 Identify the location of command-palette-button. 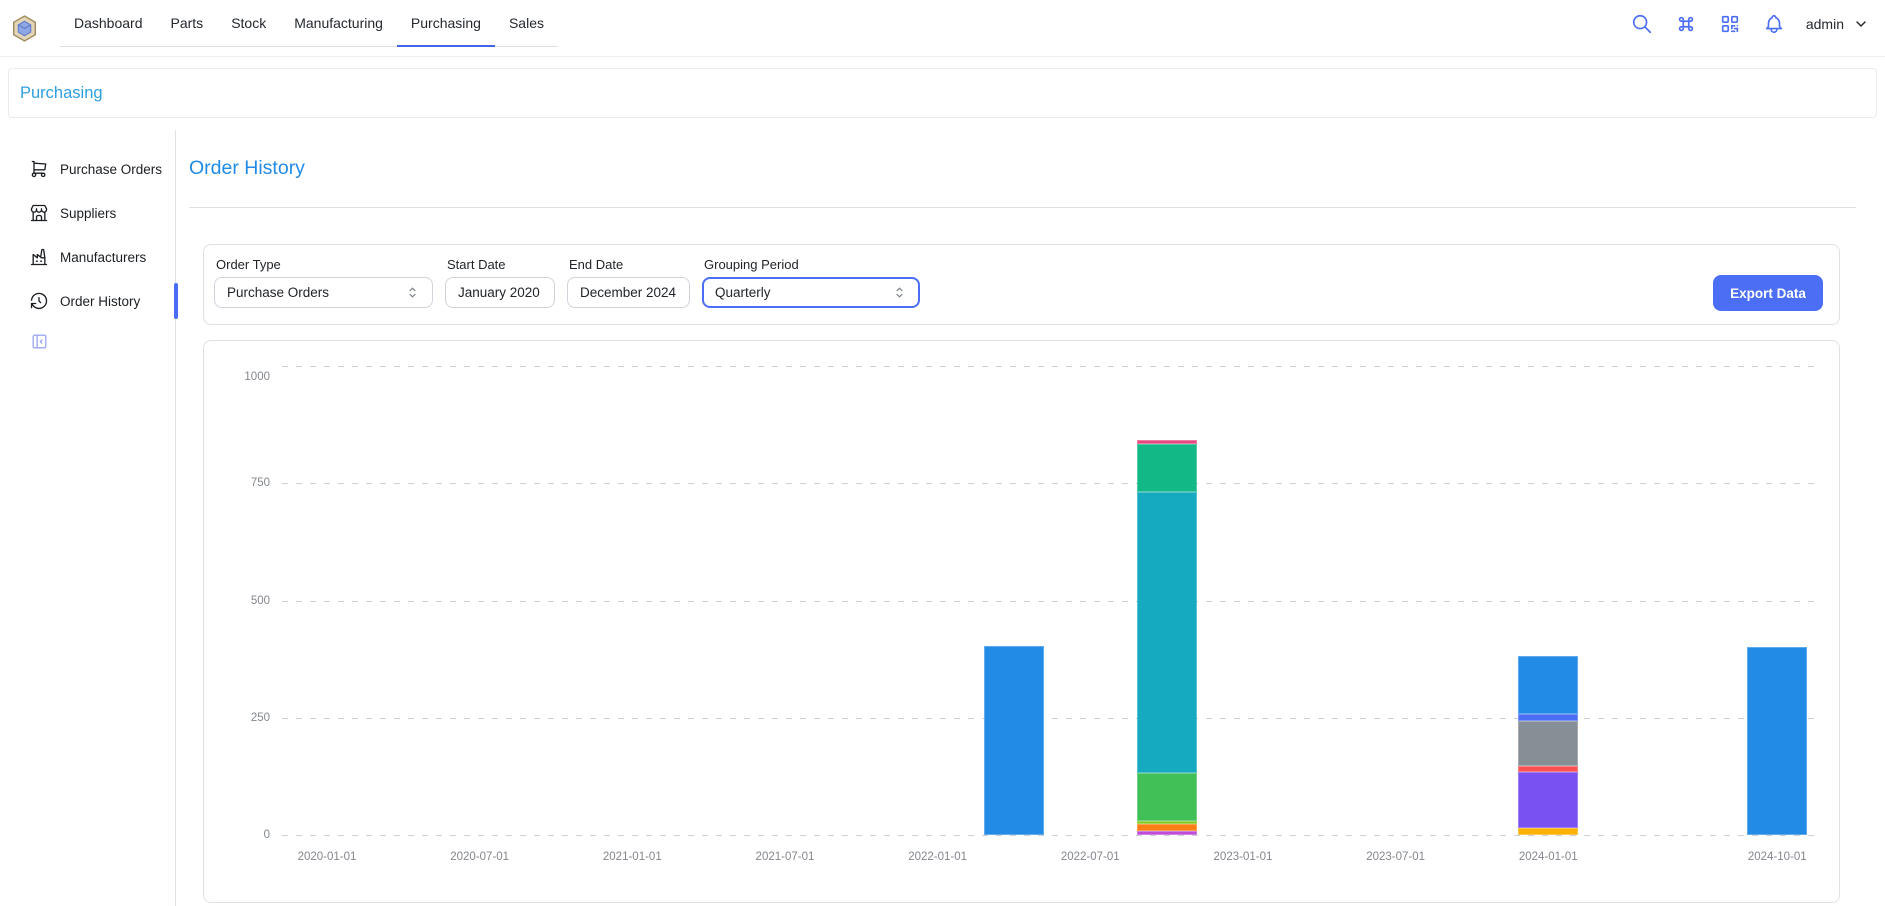
(1686, 24).